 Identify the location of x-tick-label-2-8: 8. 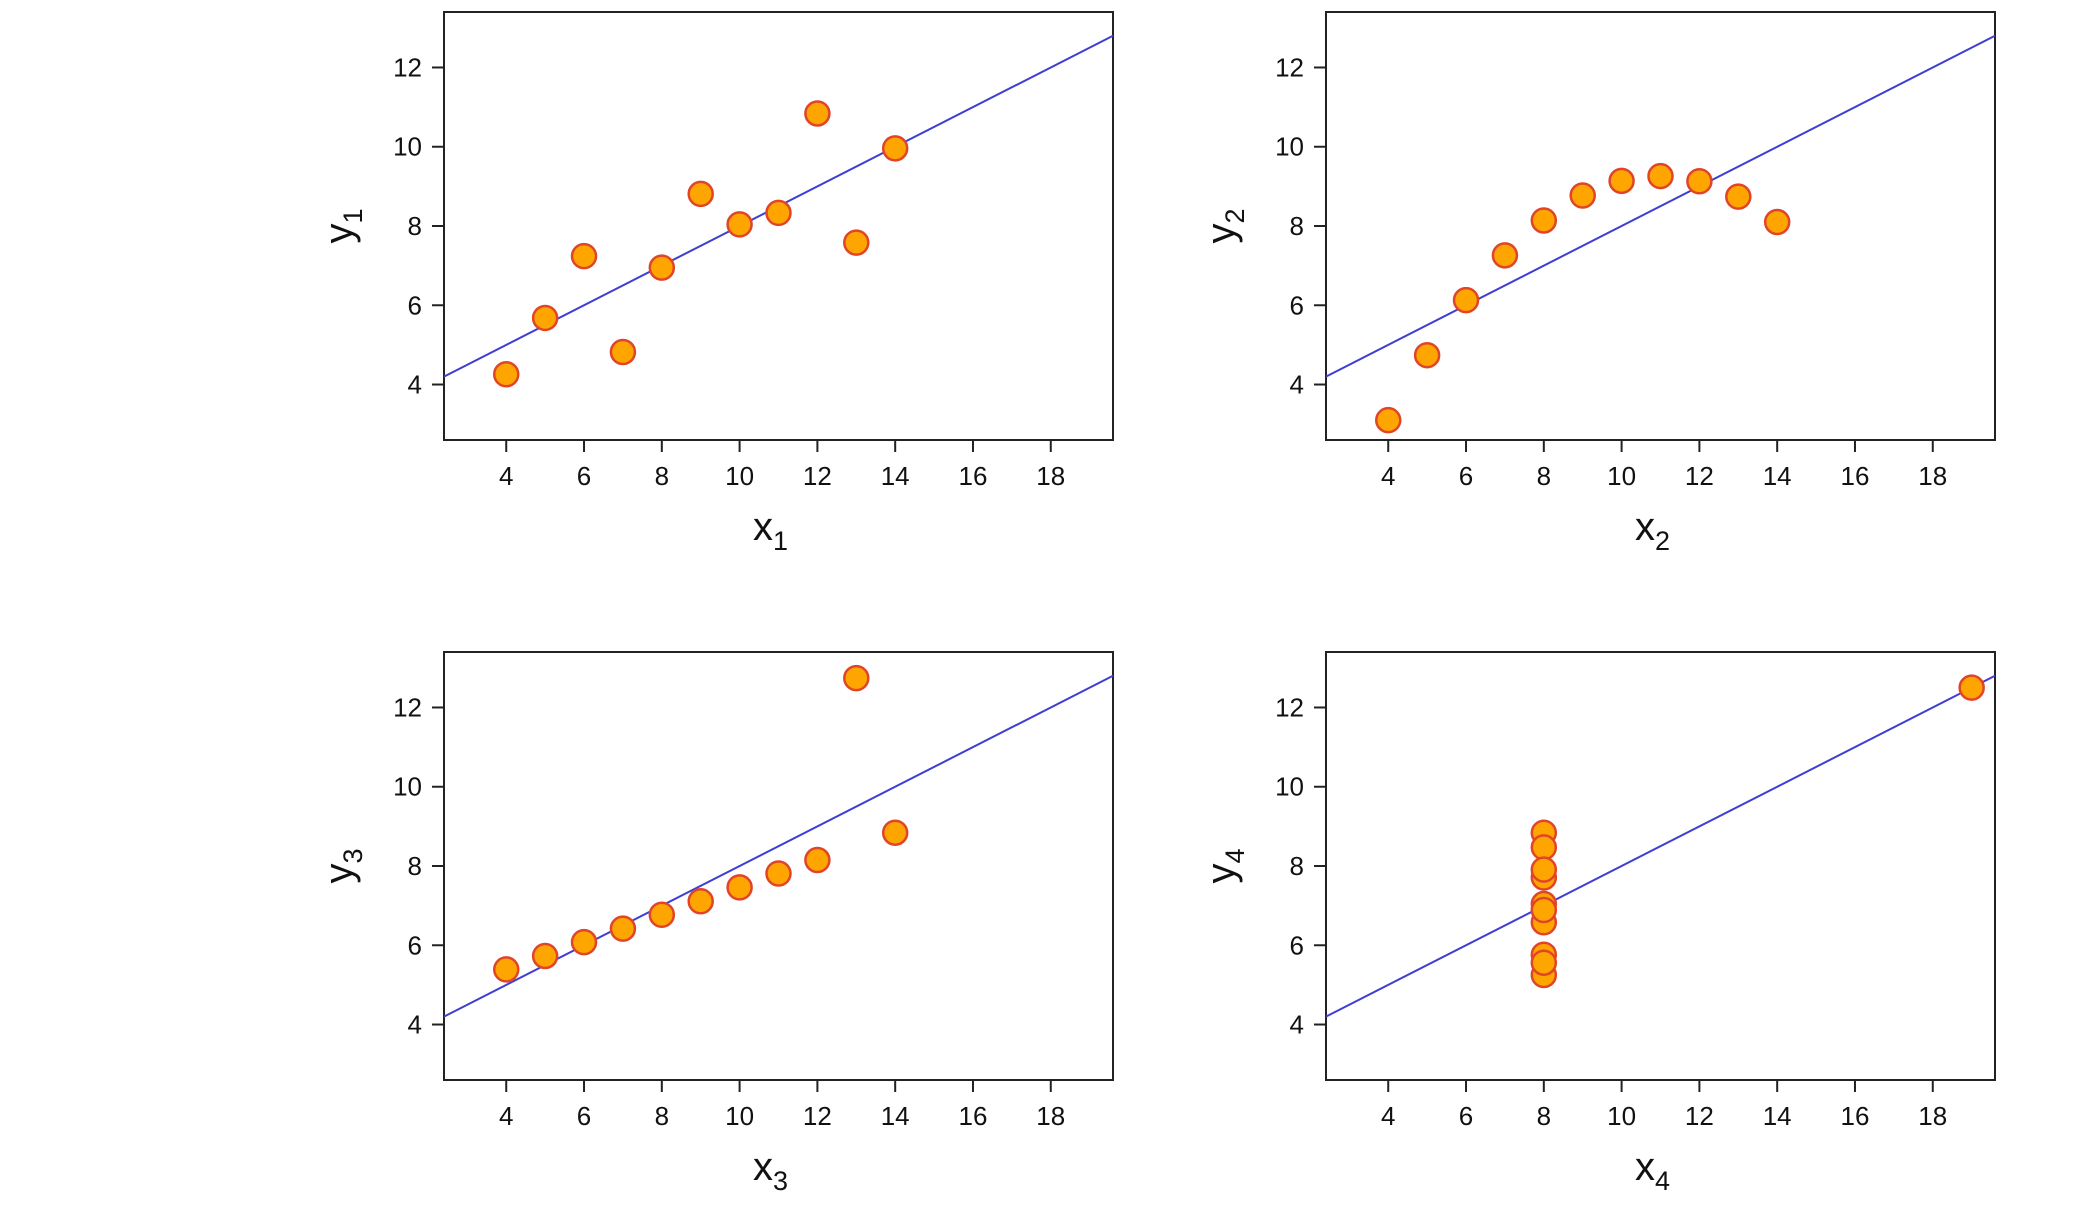
(1544, 476).